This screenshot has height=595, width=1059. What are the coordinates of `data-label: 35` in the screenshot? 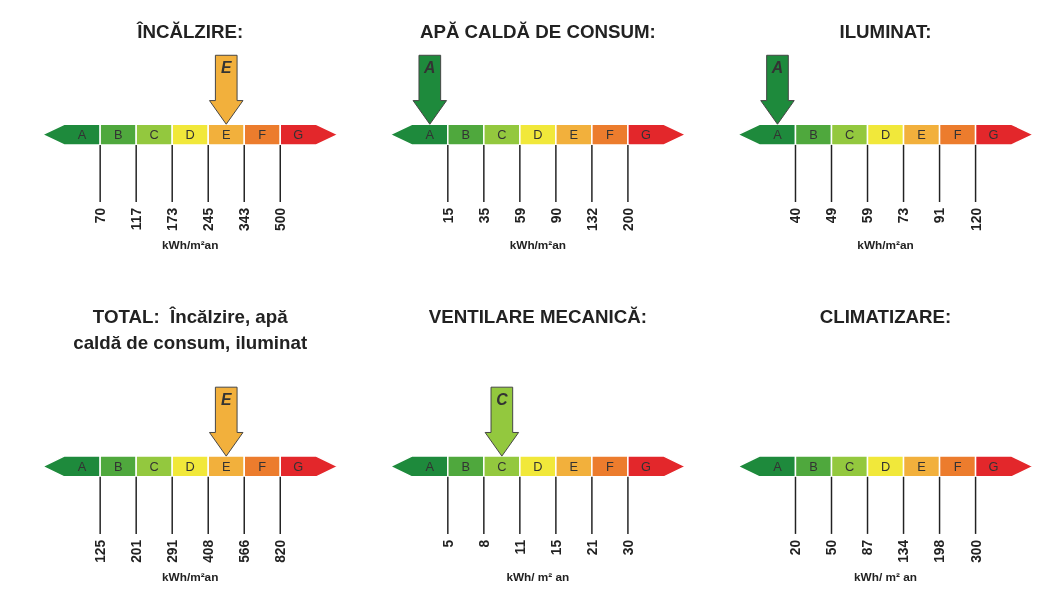 It's located at (484, 215).